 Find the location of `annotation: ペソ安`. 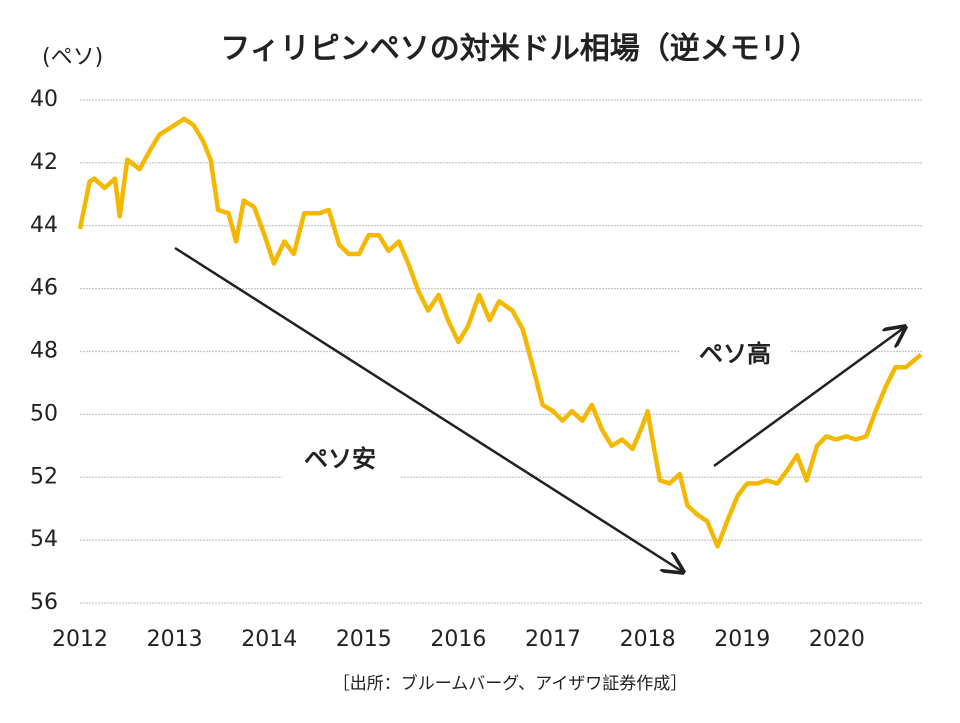

annotation: ペソ安 is located at coordinates (340, 459).